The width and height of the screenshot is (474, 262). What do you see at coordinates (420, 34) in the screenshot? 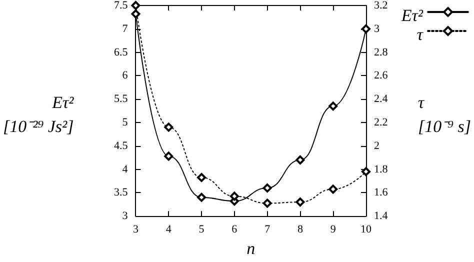
I see `legend-label: τ` at bounding box center [420, 34].